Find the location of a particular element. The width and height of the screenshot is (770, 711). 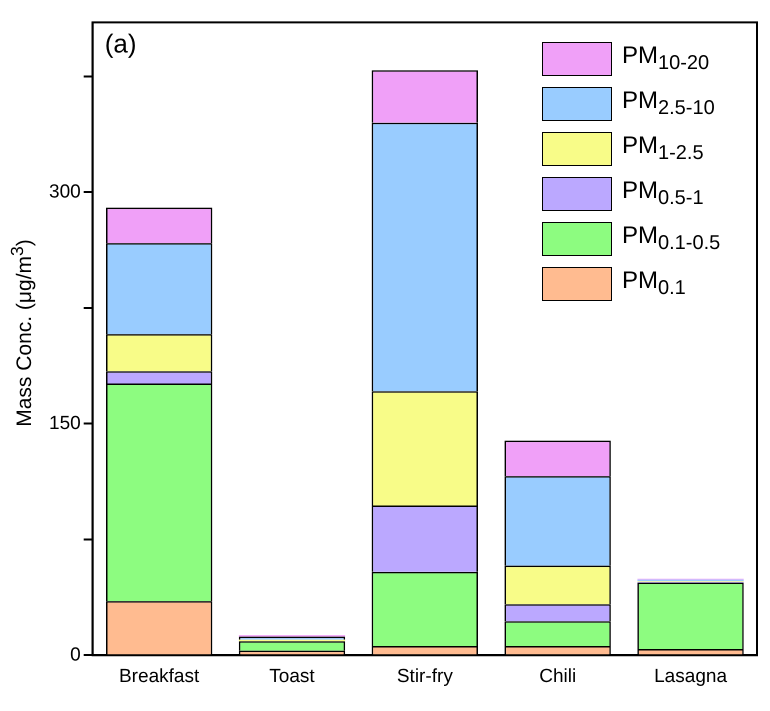

legend-label: PM$_{0.1}$ is located at coordinates (654, 283).